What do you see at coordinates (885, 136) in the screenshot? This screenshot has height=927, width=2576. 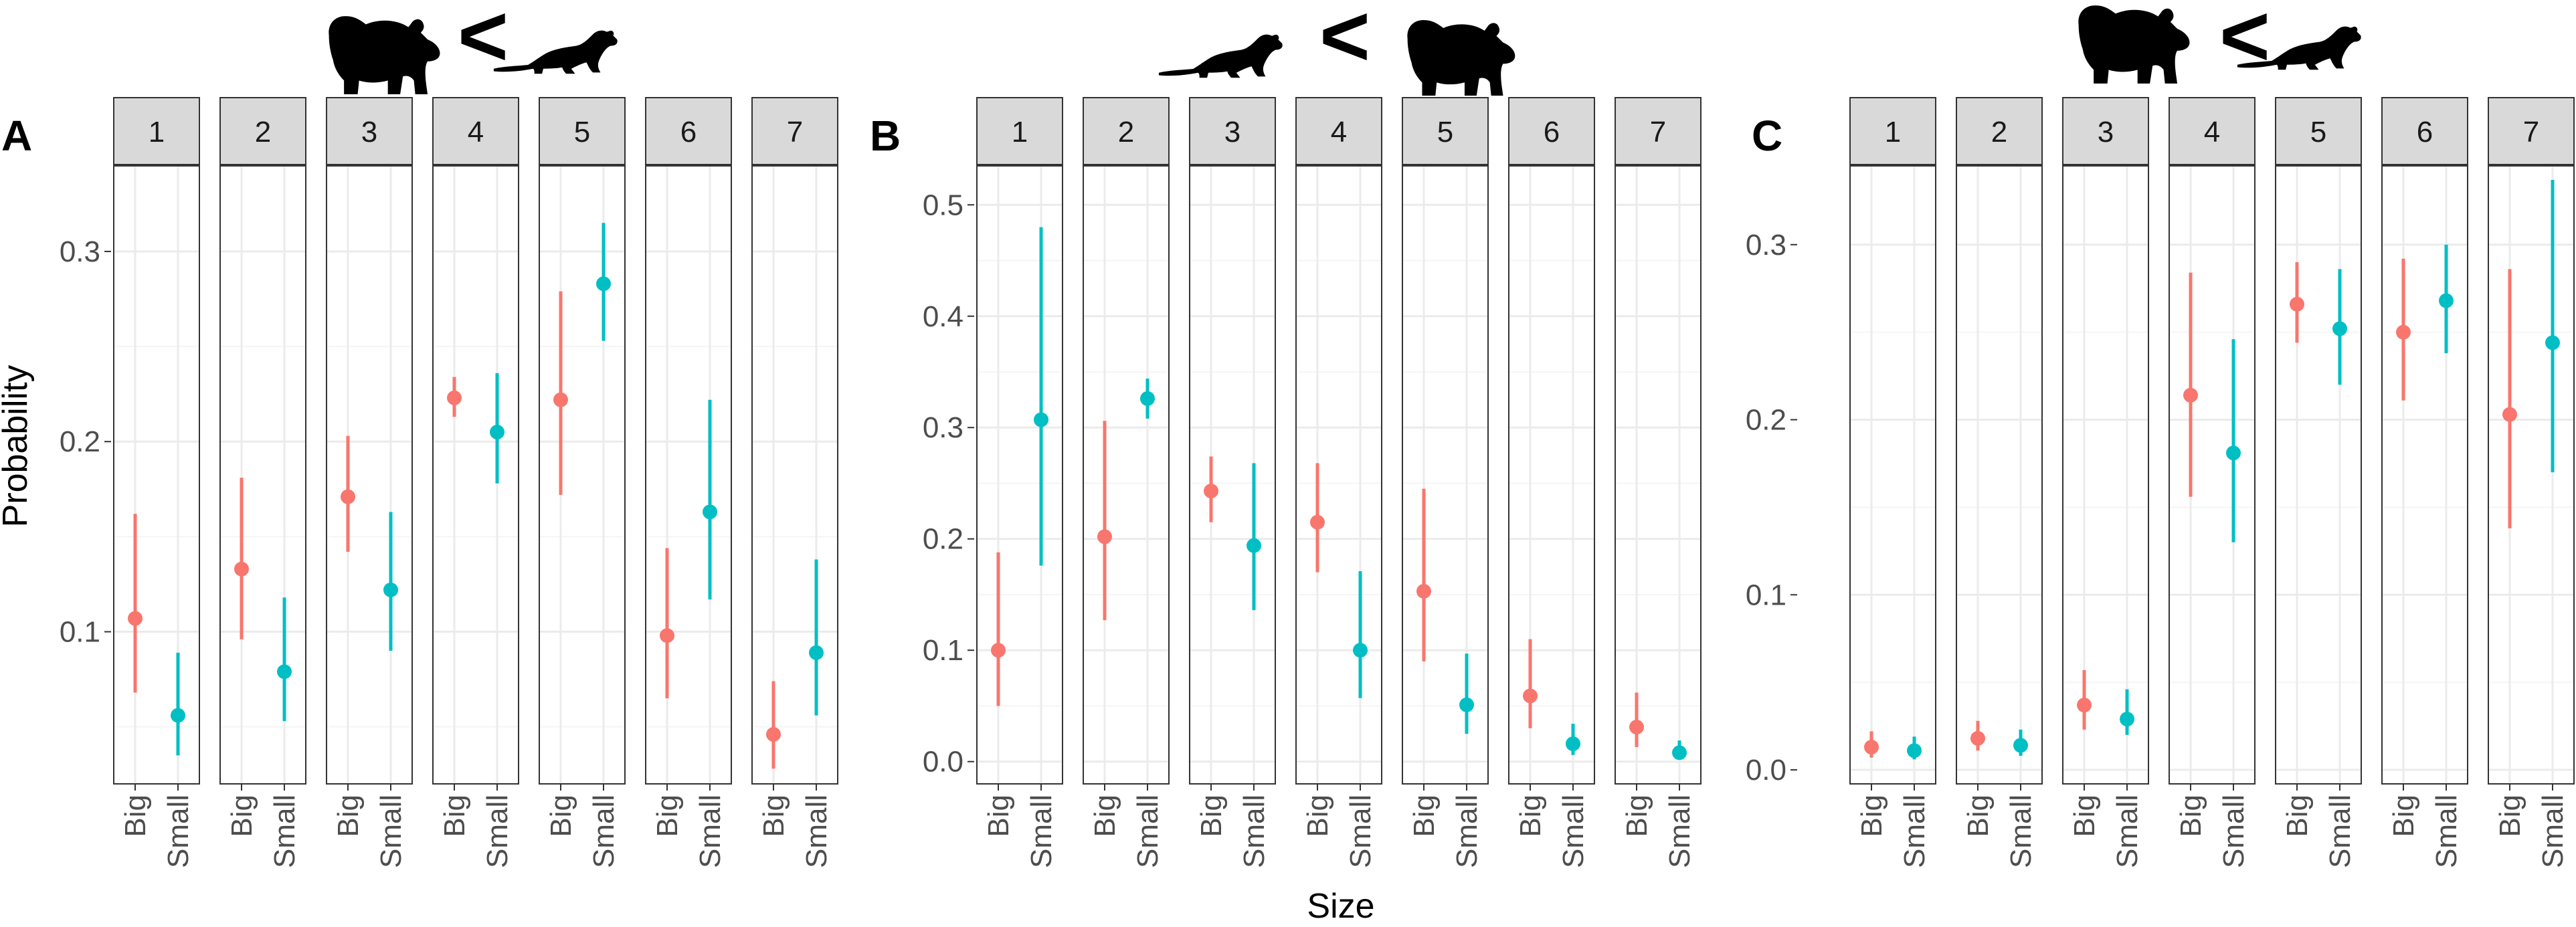 I see `panel-letter: B` at bounding box center [885, 136].